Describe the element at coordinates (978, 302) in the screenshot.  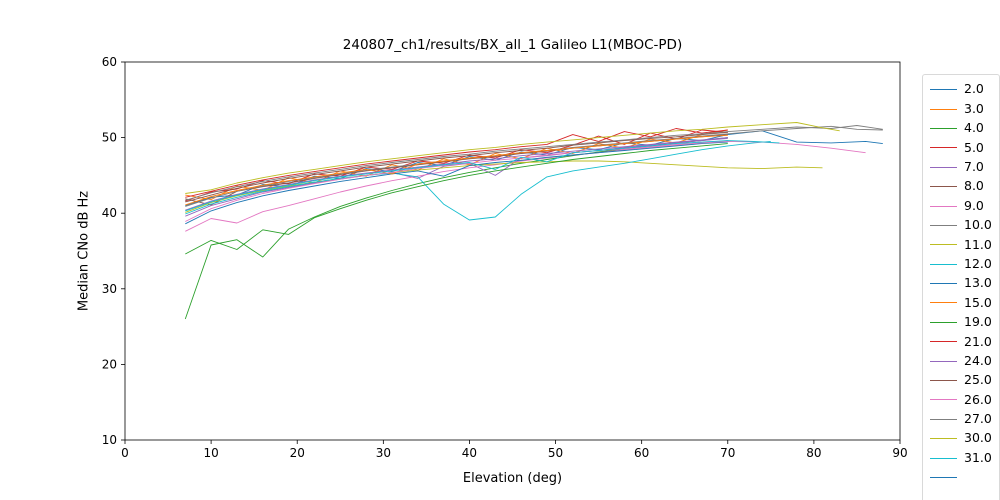
I see `legend-label: 15.0` at that location.